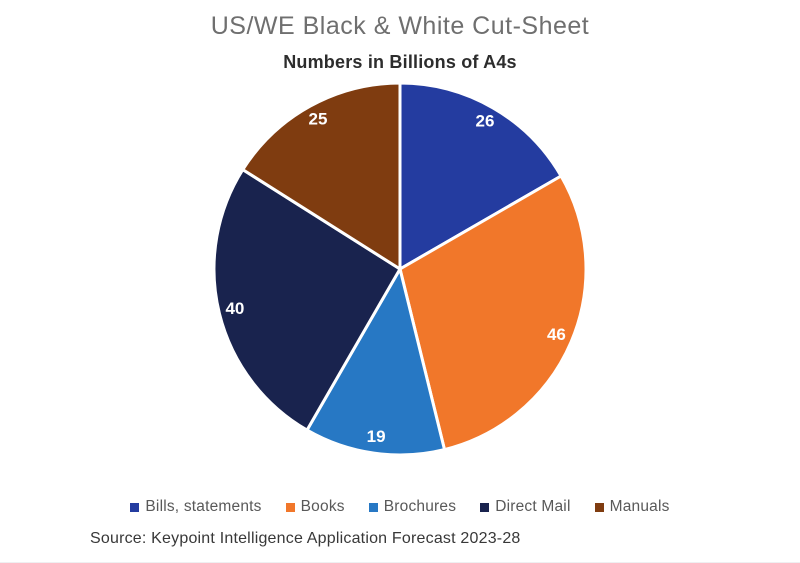 The height and width of the screenshot is (563, 800). What do you see at coordinates (400, 62) in the screenshot?
I see `chart-subtitle: Numbers in Billions of A4s` at bounding box center [400, 62].